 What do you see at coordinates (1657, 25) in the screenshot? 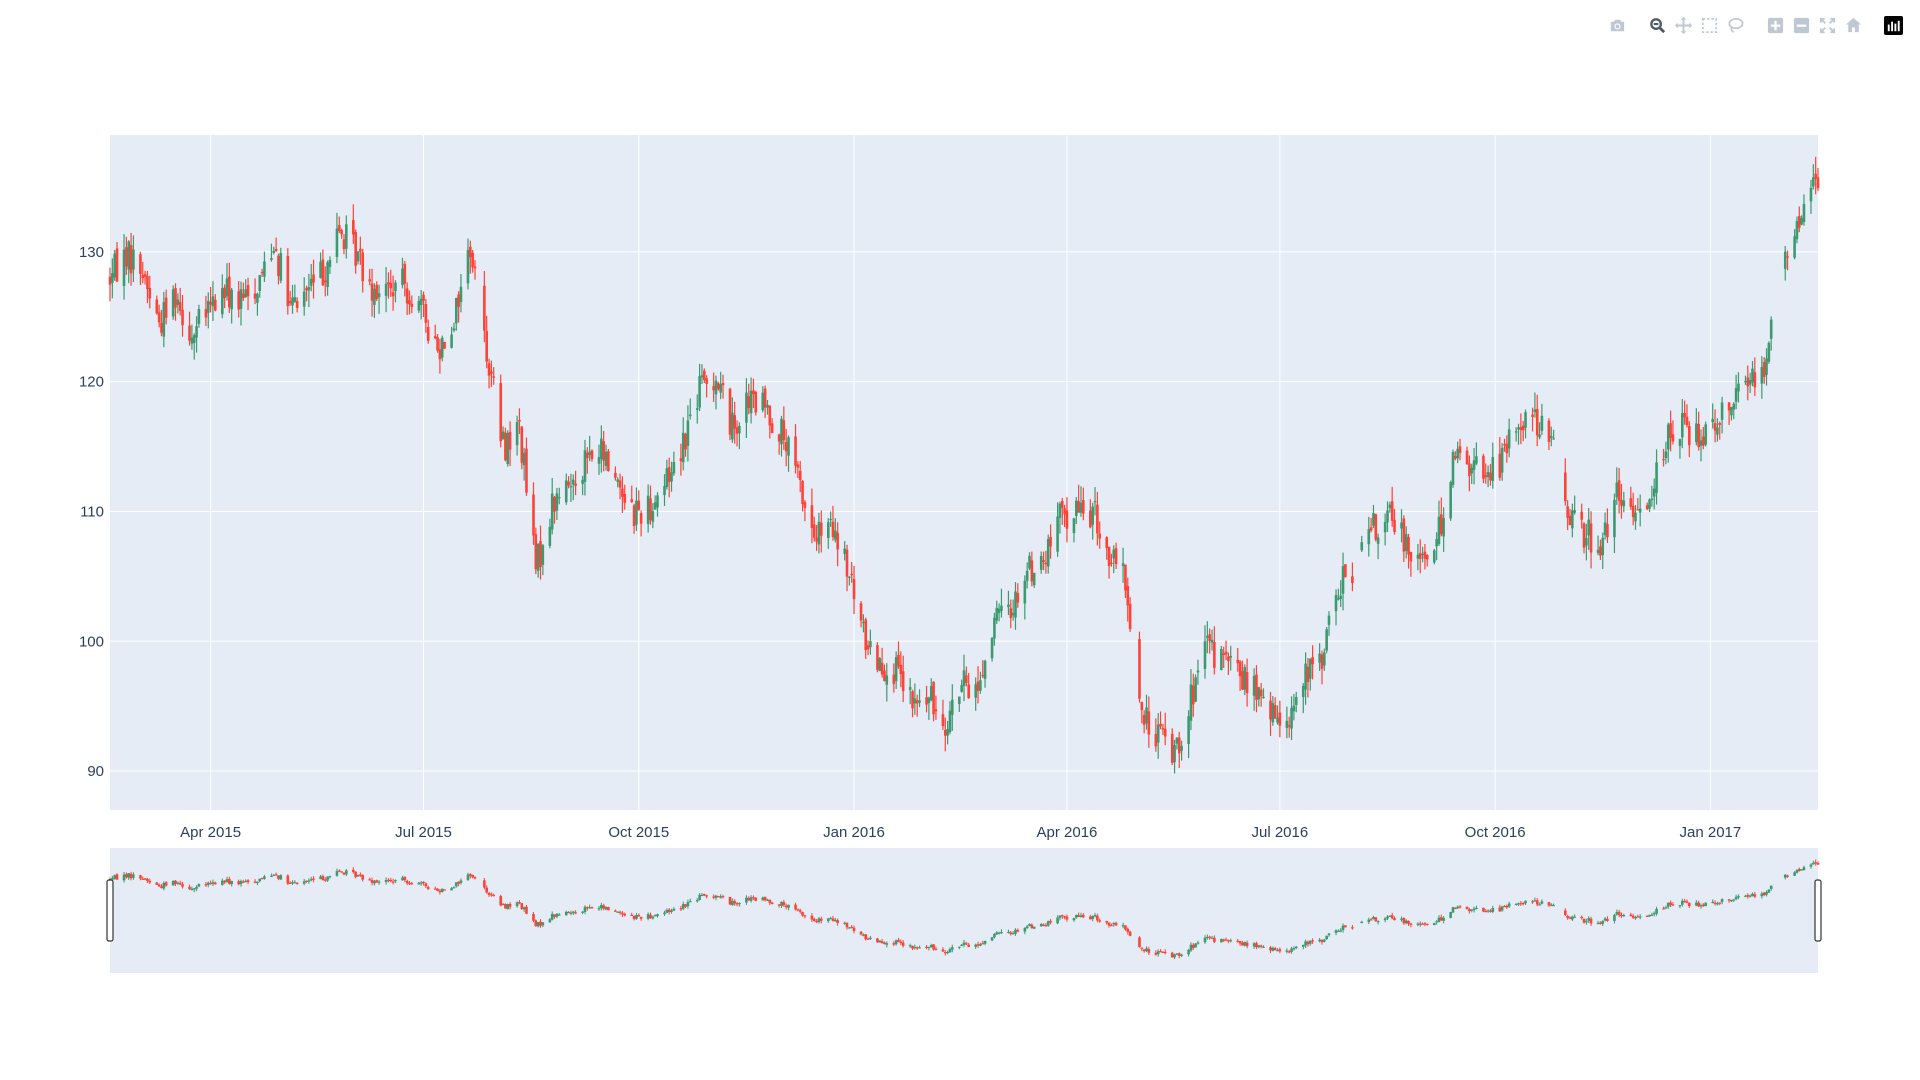
I see `zoom-button` at bounding box center [1657, 25].